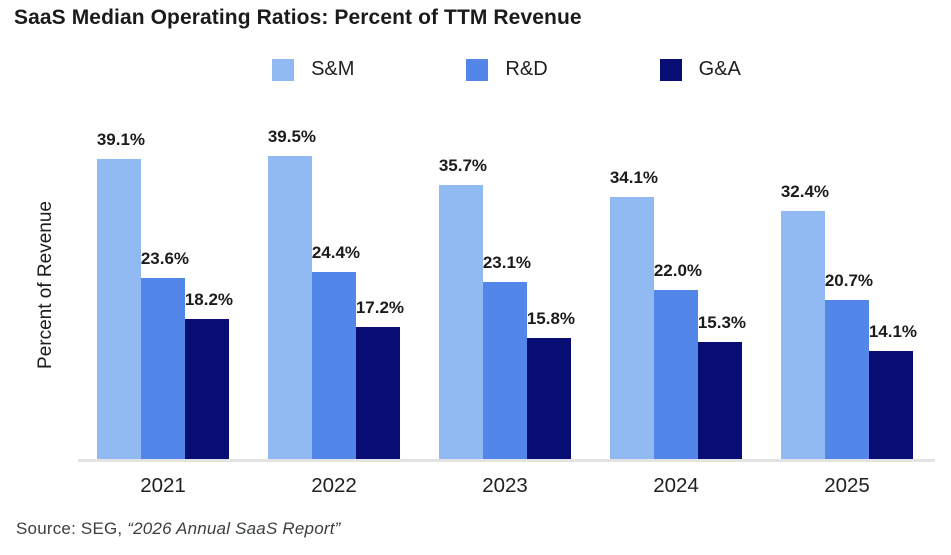  What do you see at coordinates (505, 370) in the screenshot?
I see `bar-rd-2023` at bounding box center [505, 370].